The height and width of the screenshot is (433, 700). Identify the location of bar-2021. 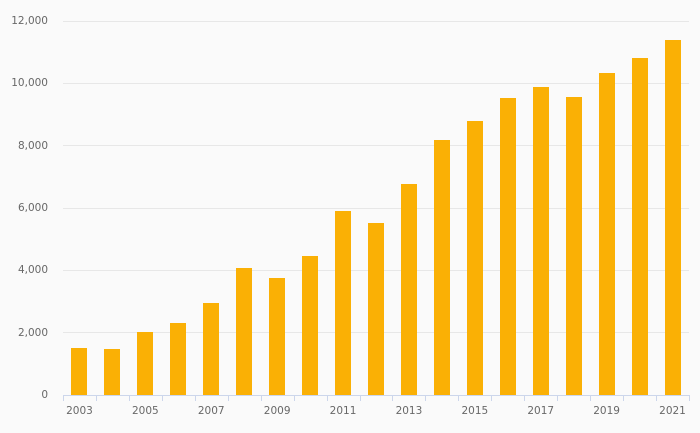
(672, 217).